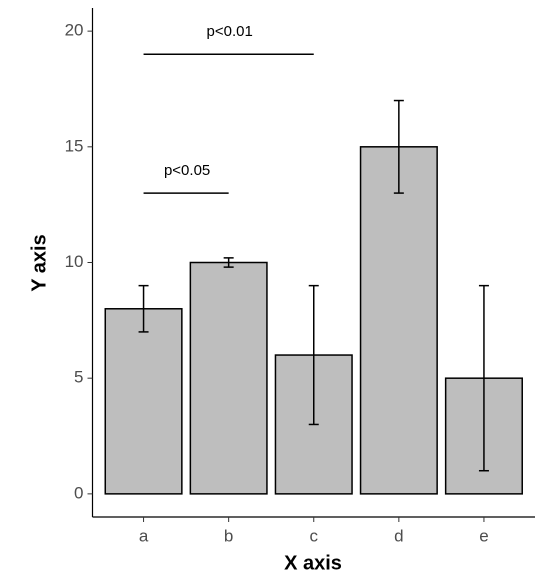 This screenshot has width=547, height=582. What do you see at coordinates (74, 261) in the screenshot?
I see `y-tick-label: 10` at bounding box center [74, 261].